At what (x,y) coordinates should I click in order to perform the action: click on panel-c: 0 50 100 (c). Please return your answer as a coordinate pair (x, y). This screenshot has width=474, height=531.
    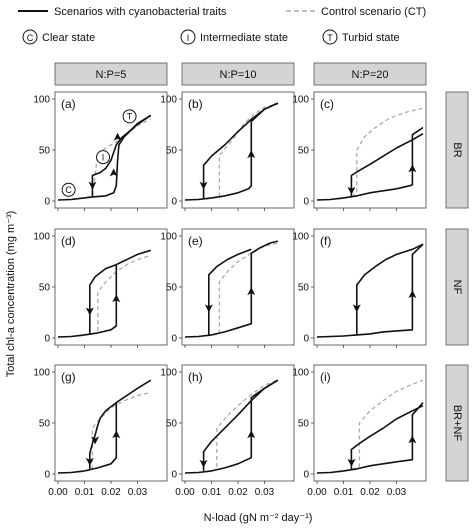
    Looking at the image, I should click on (359, 151).